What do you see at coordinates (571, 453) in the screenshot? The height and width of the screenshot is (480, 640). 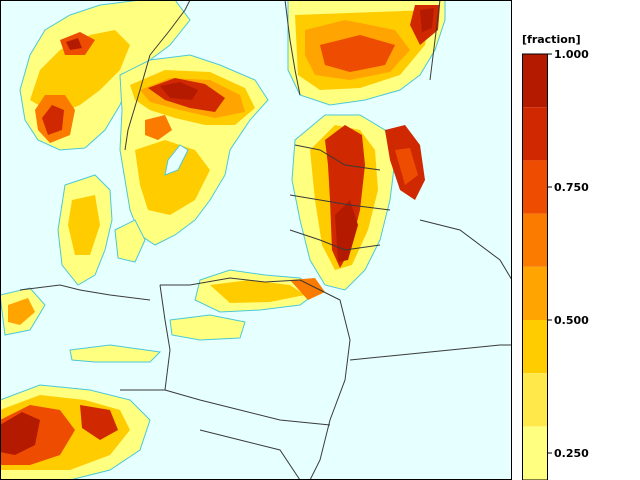 I see `colorbar-tick-label-3: 0.250` at bounding box center [571, 453].